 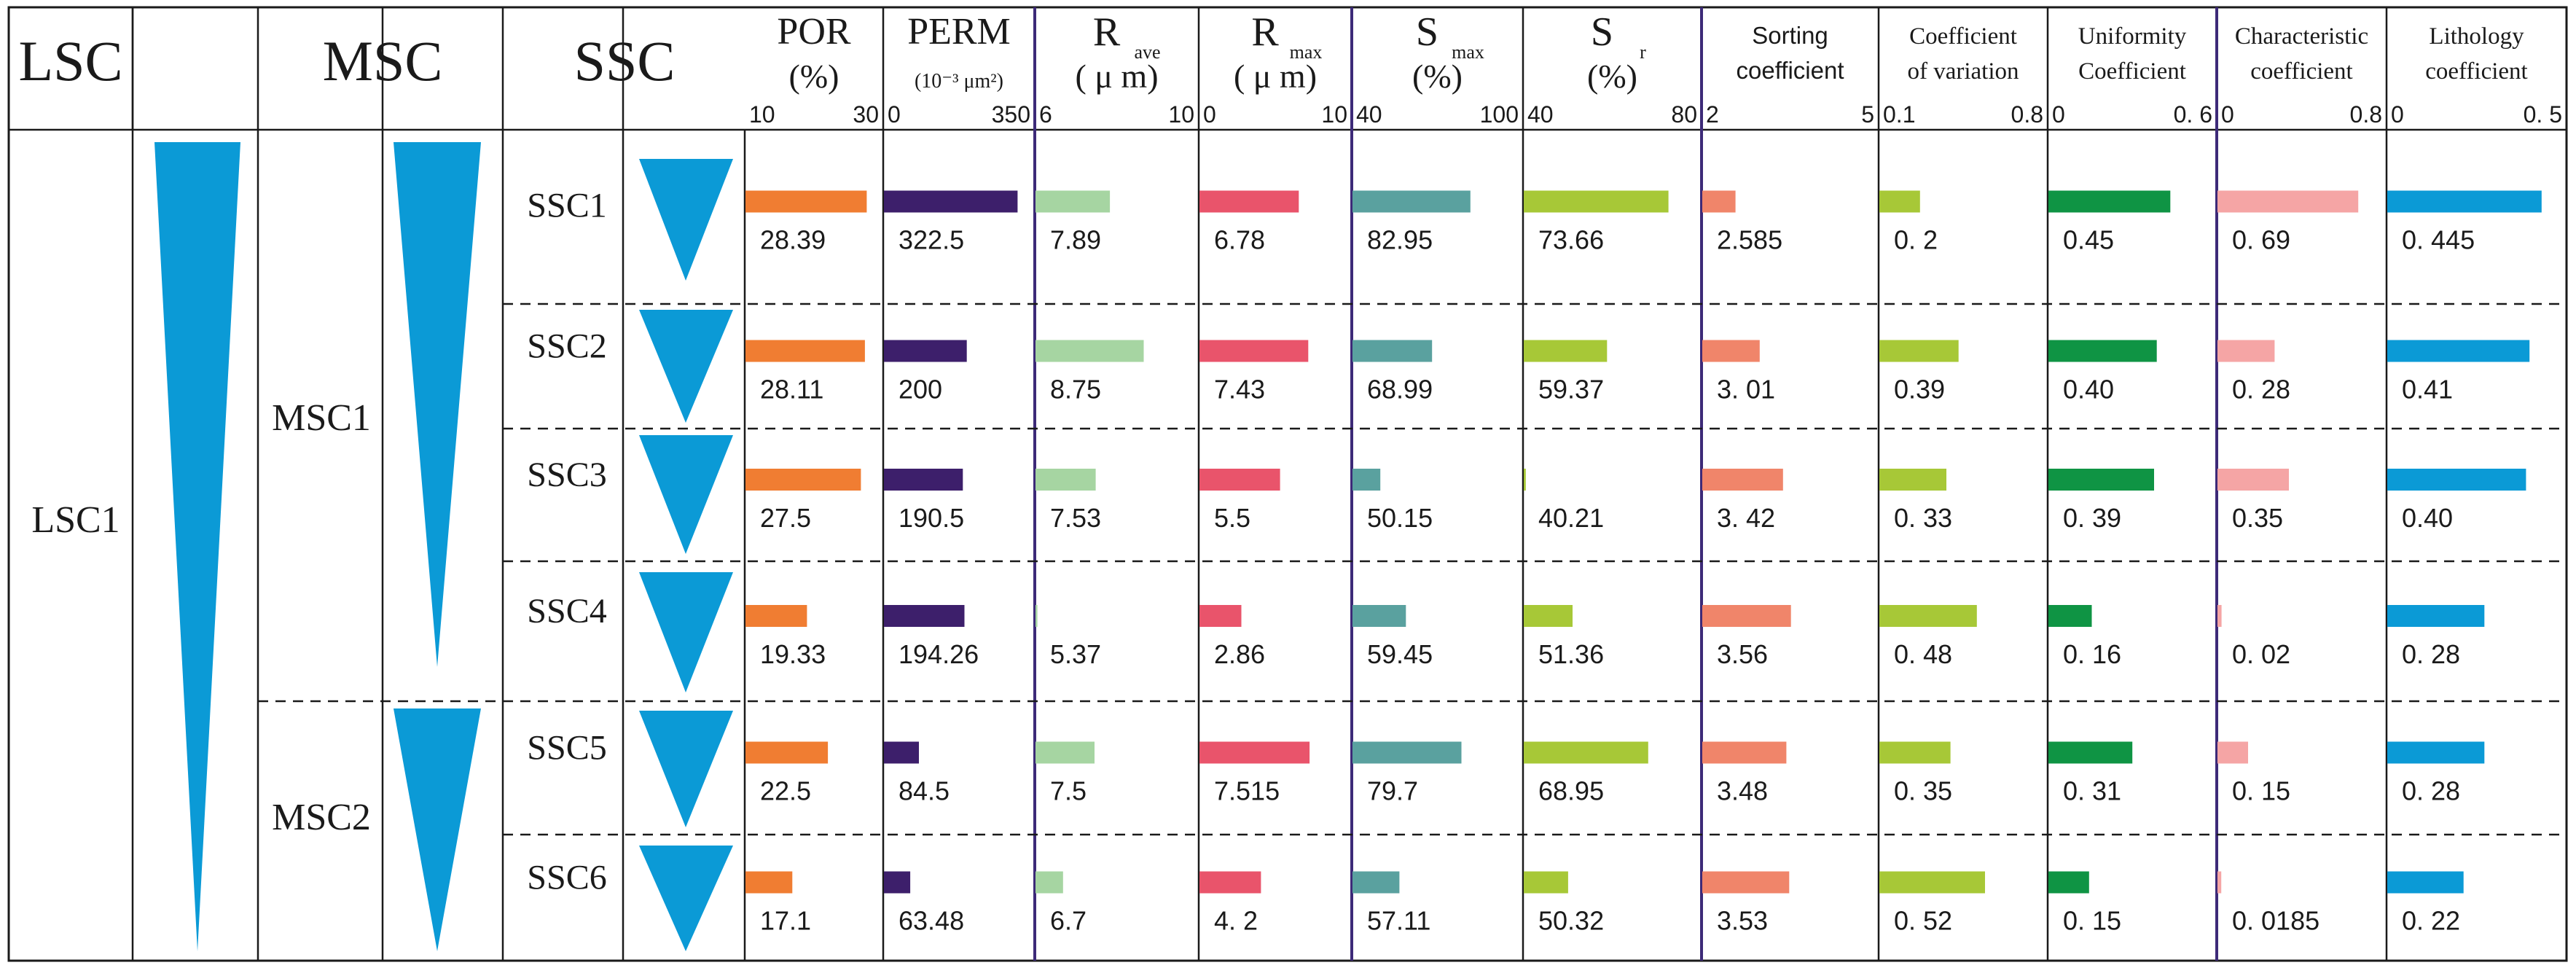 I want to click on column-title: R, so click(x=1107, y=32).